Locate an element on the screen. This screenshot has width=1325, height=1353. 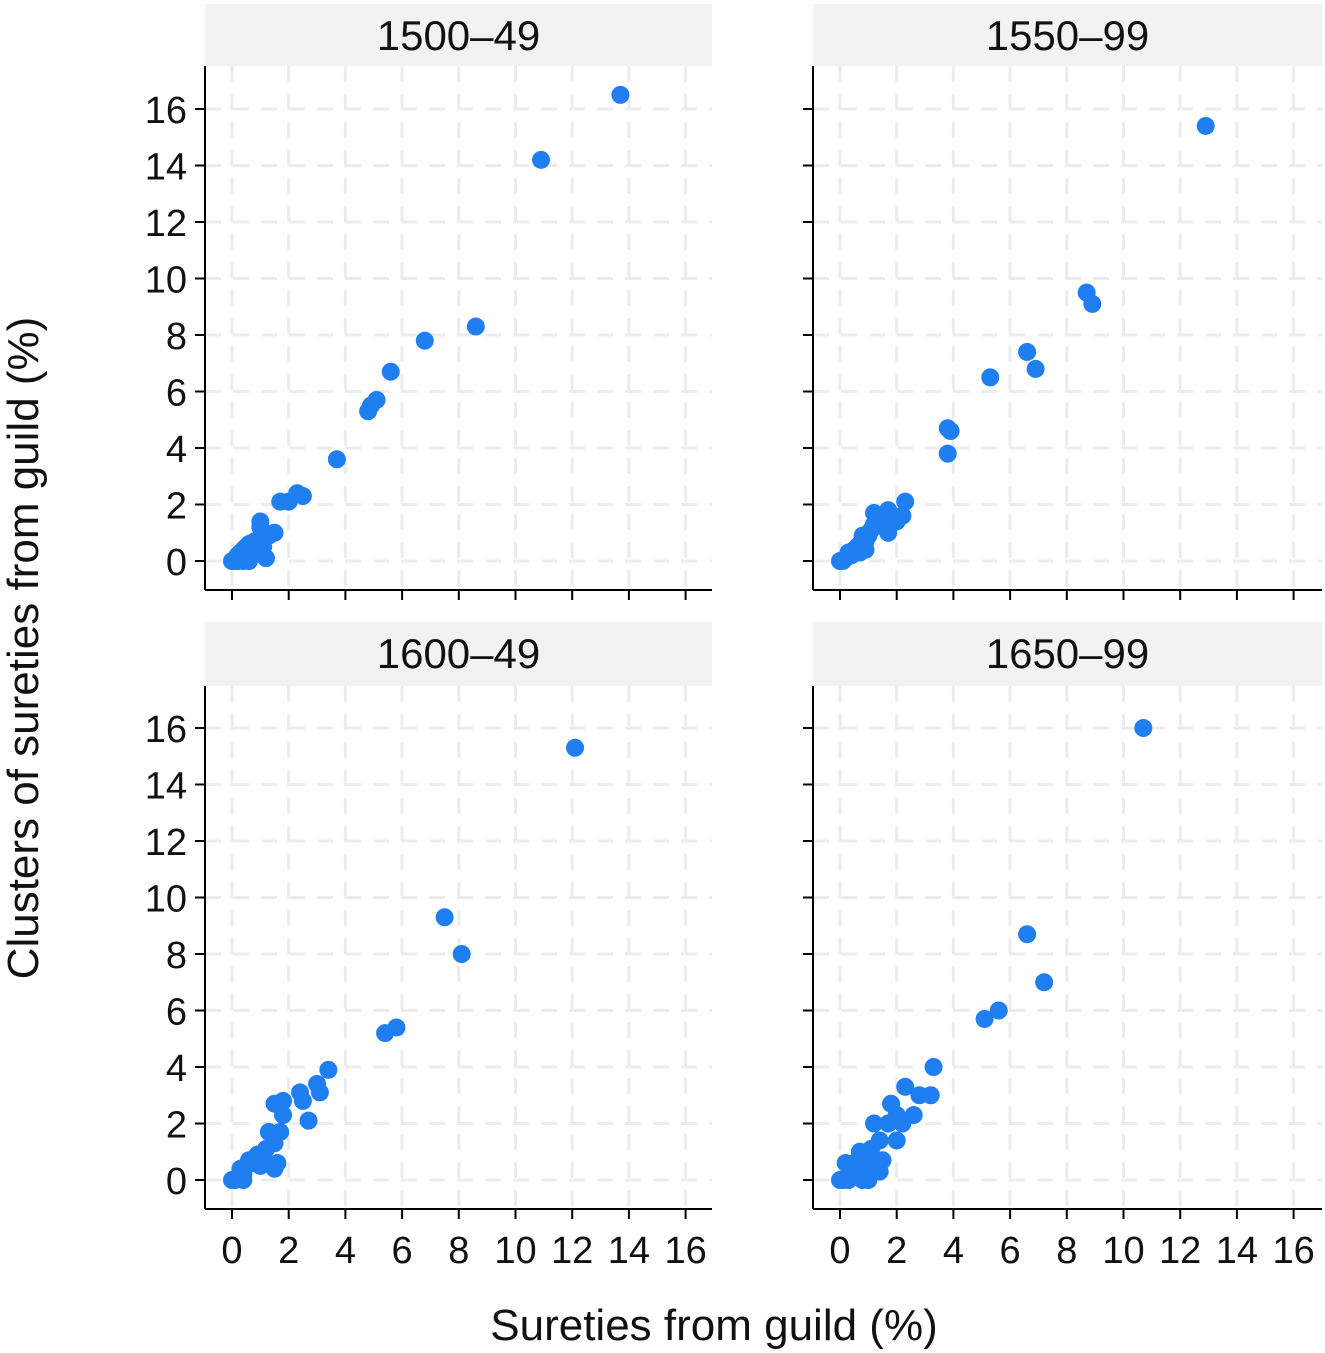
panel-title: 1500–49 is located at coordinates (459, 35).